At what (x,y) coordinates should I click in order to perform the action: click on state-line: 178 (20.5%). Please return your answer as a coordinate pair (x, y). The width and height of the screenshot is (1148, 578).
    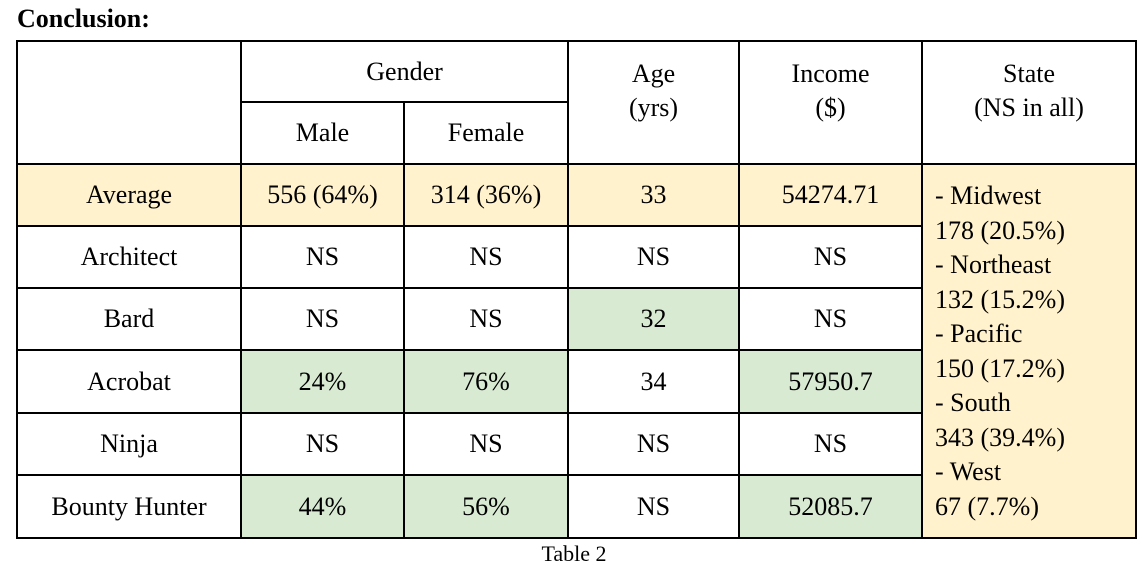
    Looking at the image, I should click on (1000, 230).